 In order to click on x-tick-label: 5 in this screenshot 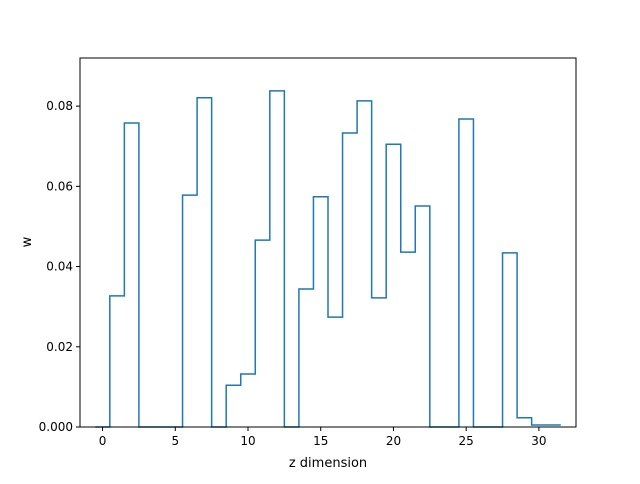, I will do `click(175, 441)`.